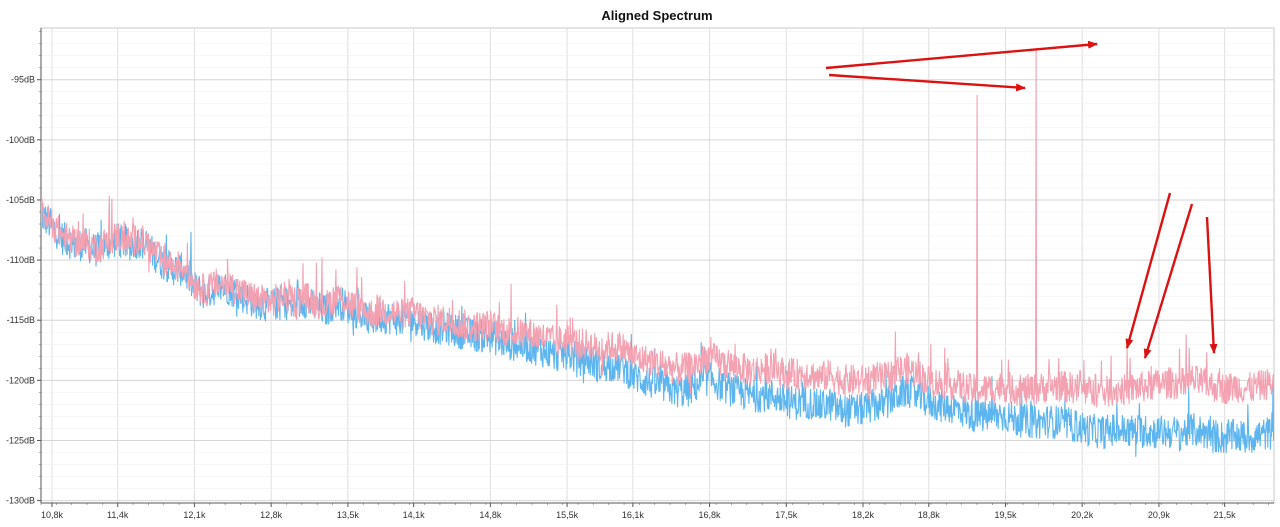 This screenshot has width=1280, height=527. I want to click on y-tick-label: -110dB, so click(21, 260).